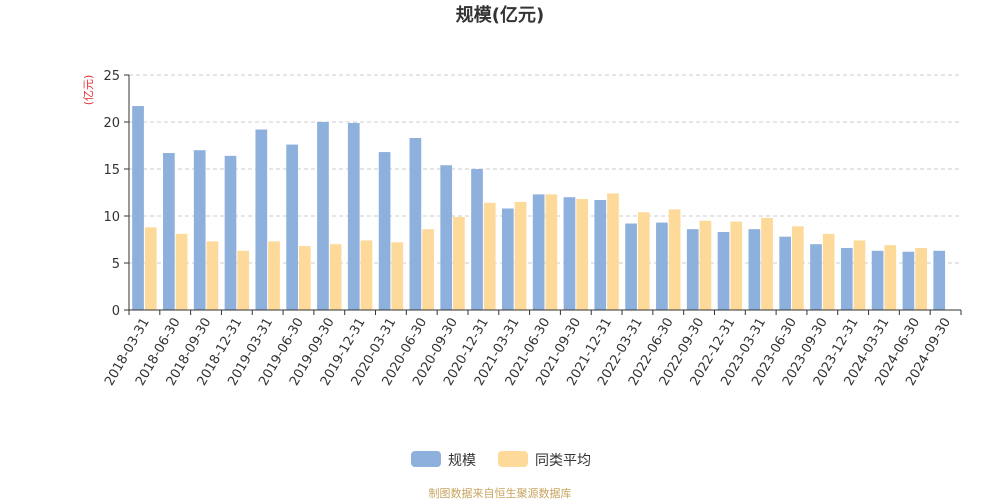 Image resolution: width=1000 pixels, height=500 pixels. Describe the element at coordinates (500, 15) in the screenshot. I see `chart-title: 规模(亿元)` at that location.